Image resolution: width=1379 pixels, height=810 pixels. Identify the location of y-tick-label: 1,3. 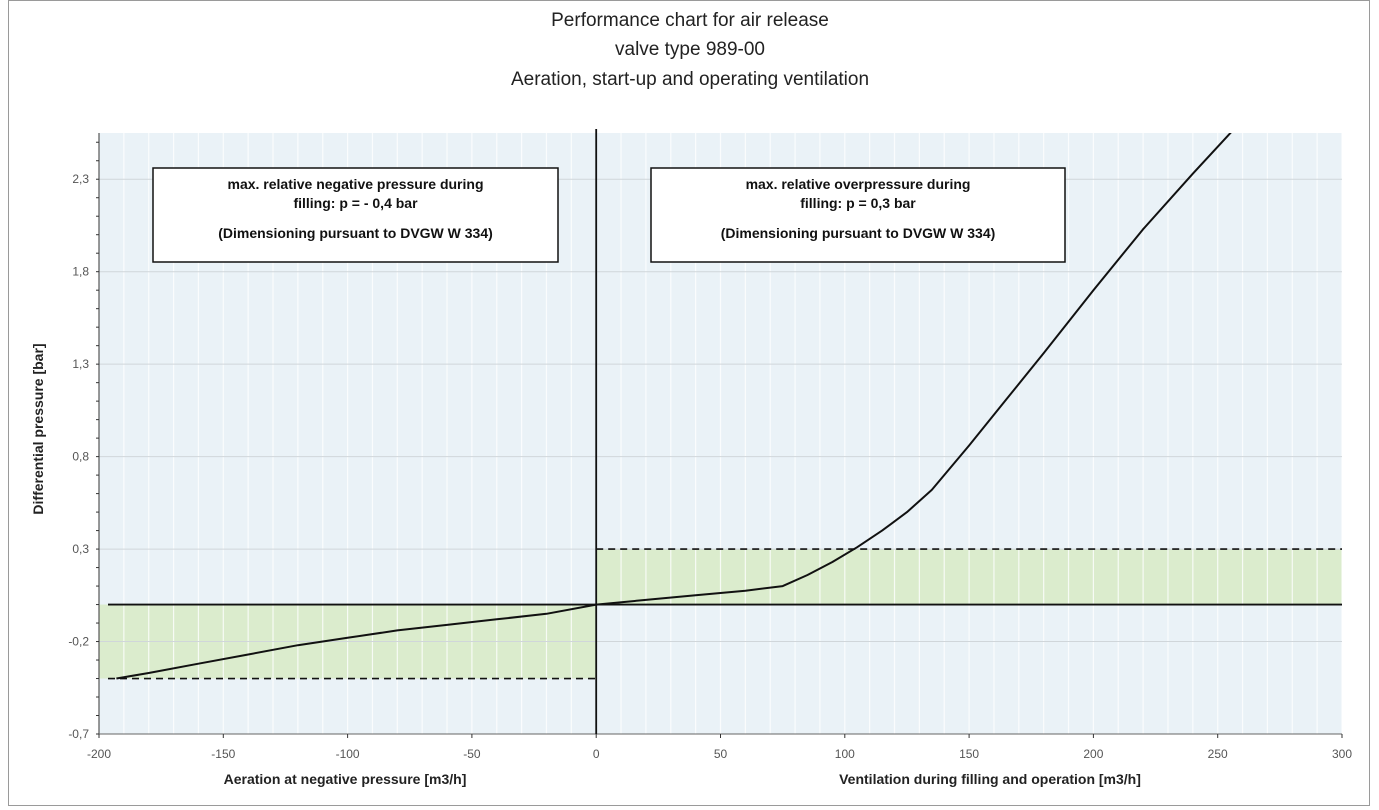
(80, 364).